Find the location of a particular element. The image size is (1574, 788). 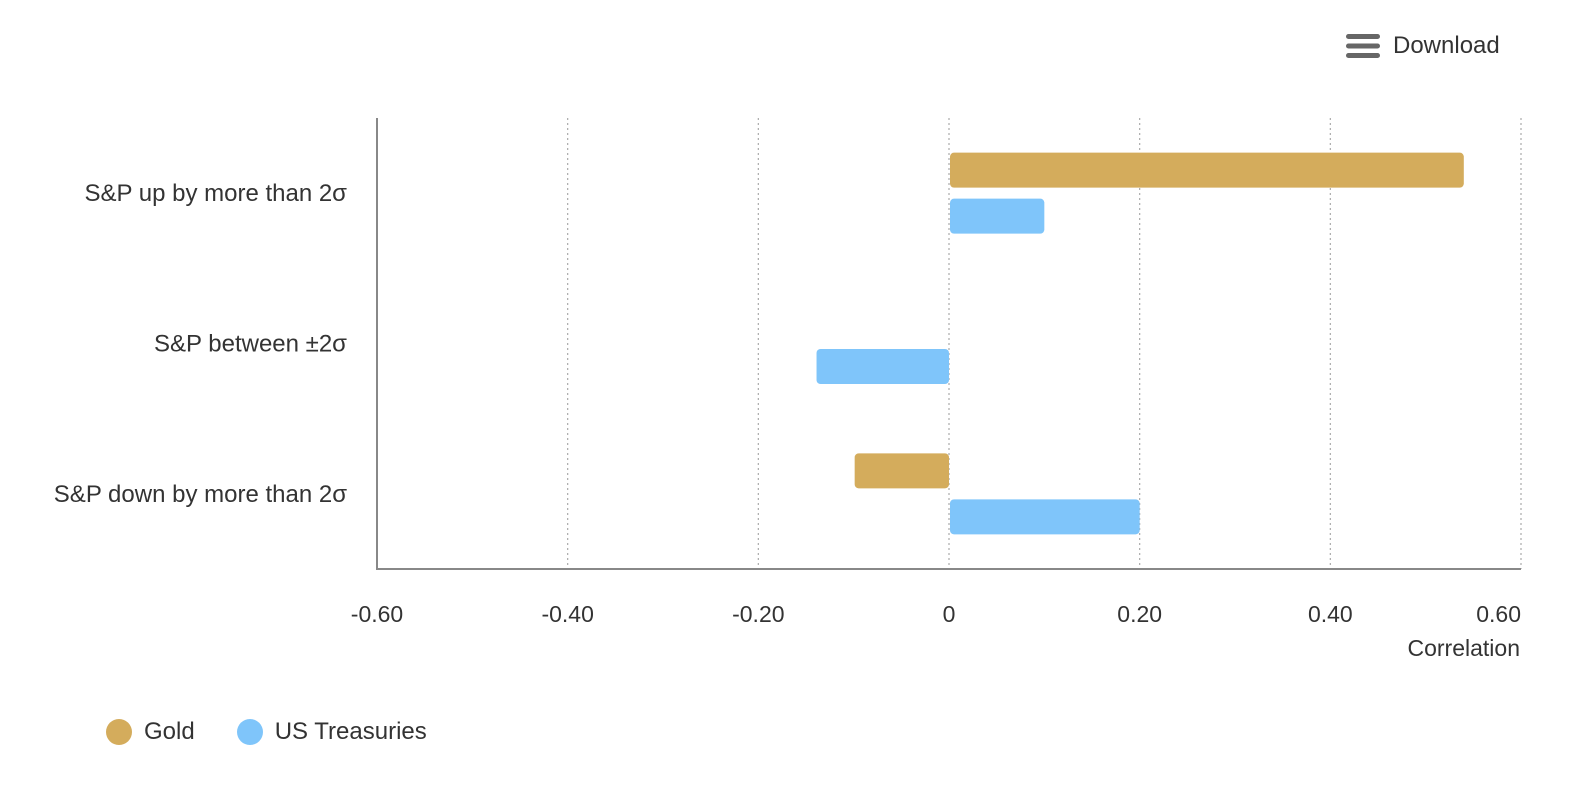

menu-icon is located at coordinates (1363, 46).